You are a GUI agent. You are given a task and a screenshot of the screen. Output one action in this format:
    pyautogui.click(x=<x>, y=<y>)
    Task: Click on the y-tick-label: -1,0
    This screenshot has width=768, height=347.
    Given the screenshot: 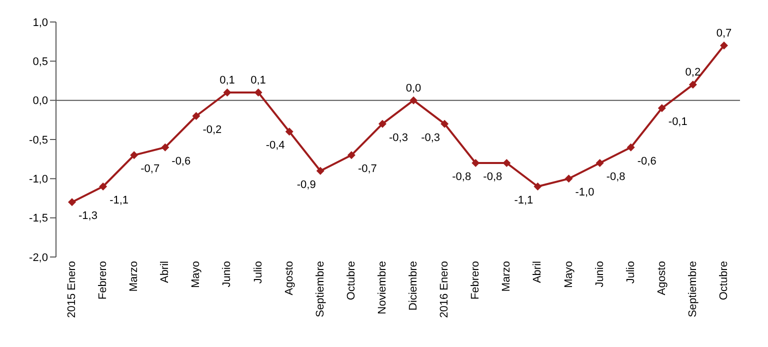 What is the action you would take?
    pyautogui.click(x=38, y=180)
    